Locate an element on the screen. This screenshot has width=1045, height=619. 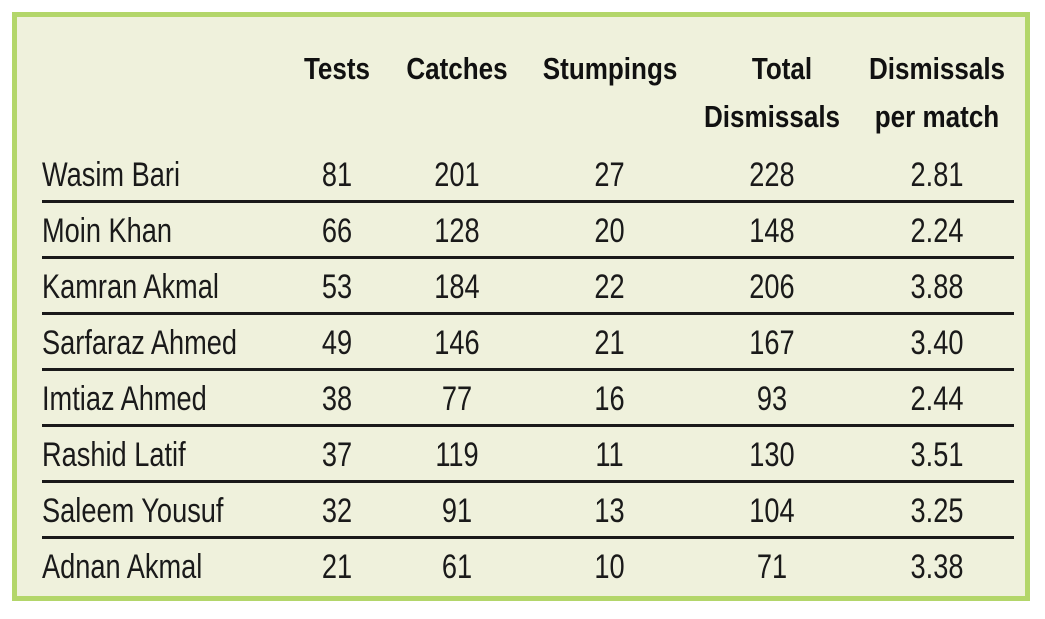
tests-cell: 32 is located at coordinates (337, 511).